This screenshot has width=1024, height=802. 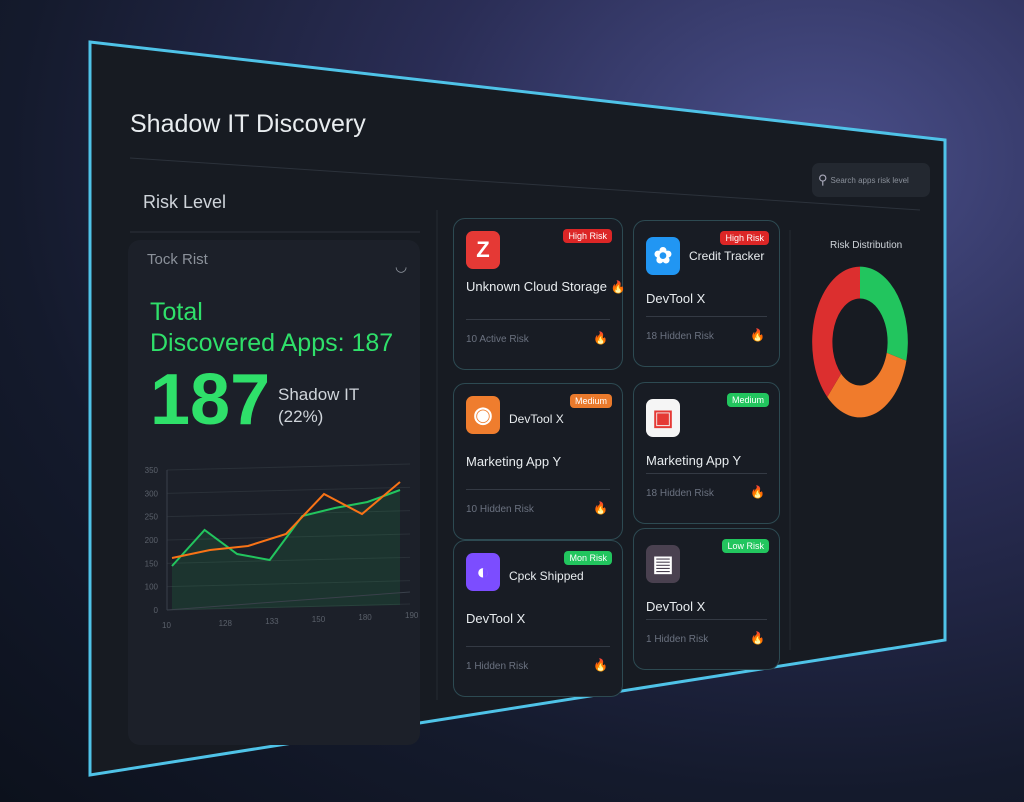 I want to click on app-name: Credit Tracker, so click(x=727, y=256).